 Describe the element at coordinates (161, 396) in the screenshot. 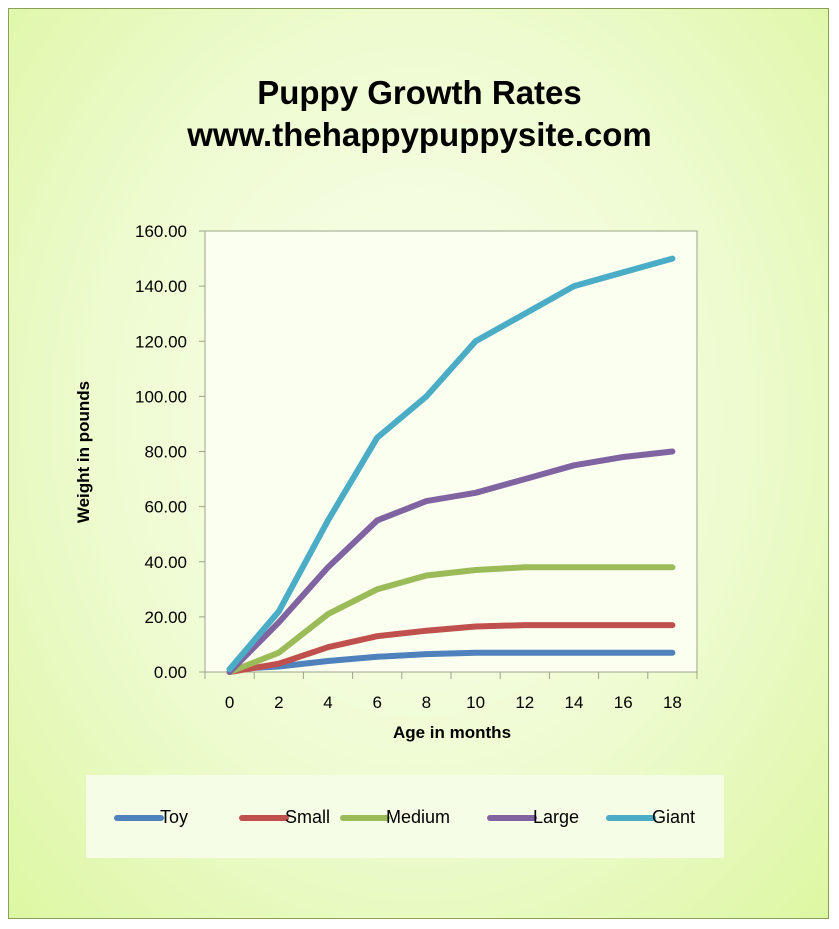

I see `y-tick-label: 100.00` at that location.